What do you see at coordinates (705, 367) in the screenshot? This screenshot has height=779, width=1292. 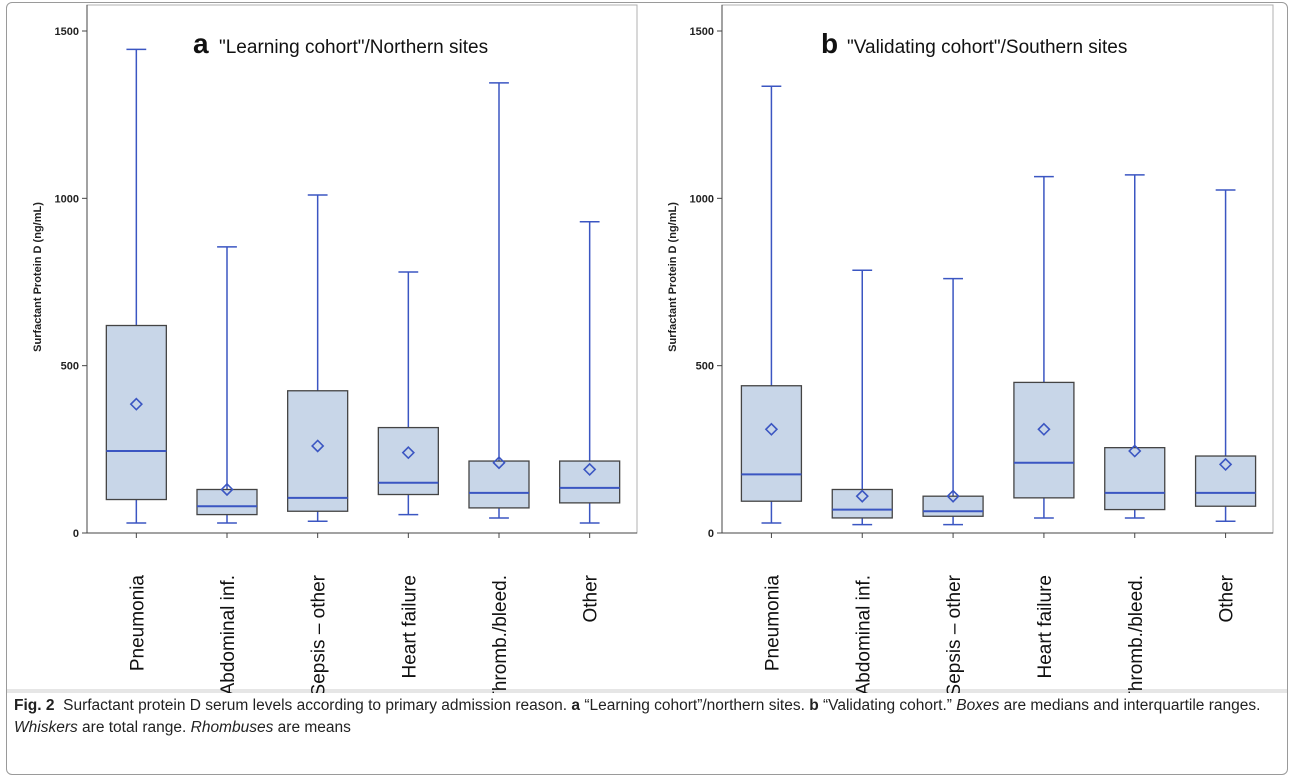 I see `panel-b-y-tick-label: 500` at bounding box center [705, 367].